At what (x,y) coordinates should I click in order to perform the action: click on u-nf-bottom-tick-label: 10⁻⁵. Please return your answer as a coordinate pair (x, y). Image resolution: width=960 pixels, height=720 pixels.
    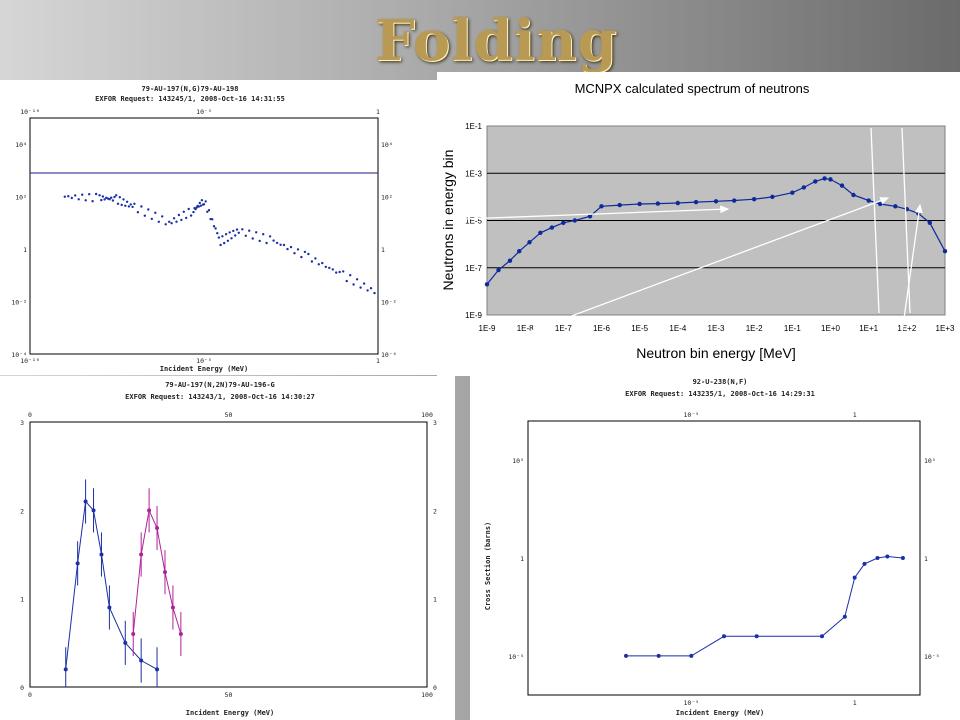
    Looking at the image, I should click on (692, 703).